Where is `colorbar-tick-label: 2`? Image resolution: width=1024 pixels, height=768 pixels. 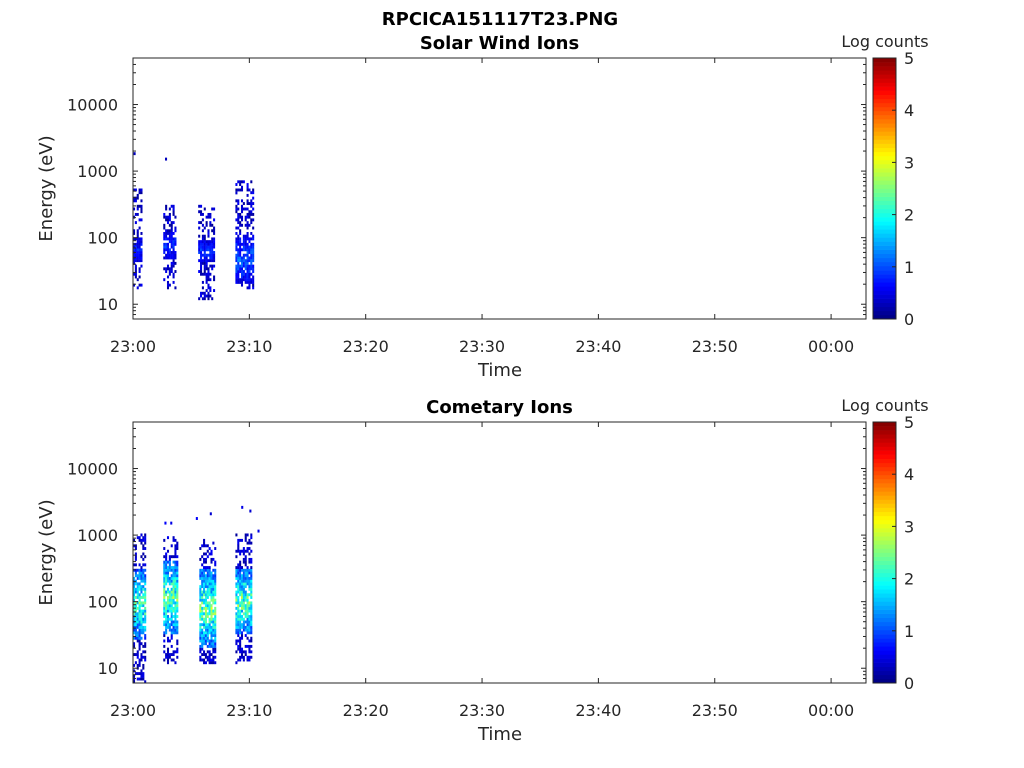
colorbar-tick-label: 2 is located at coordinates (909, 579).